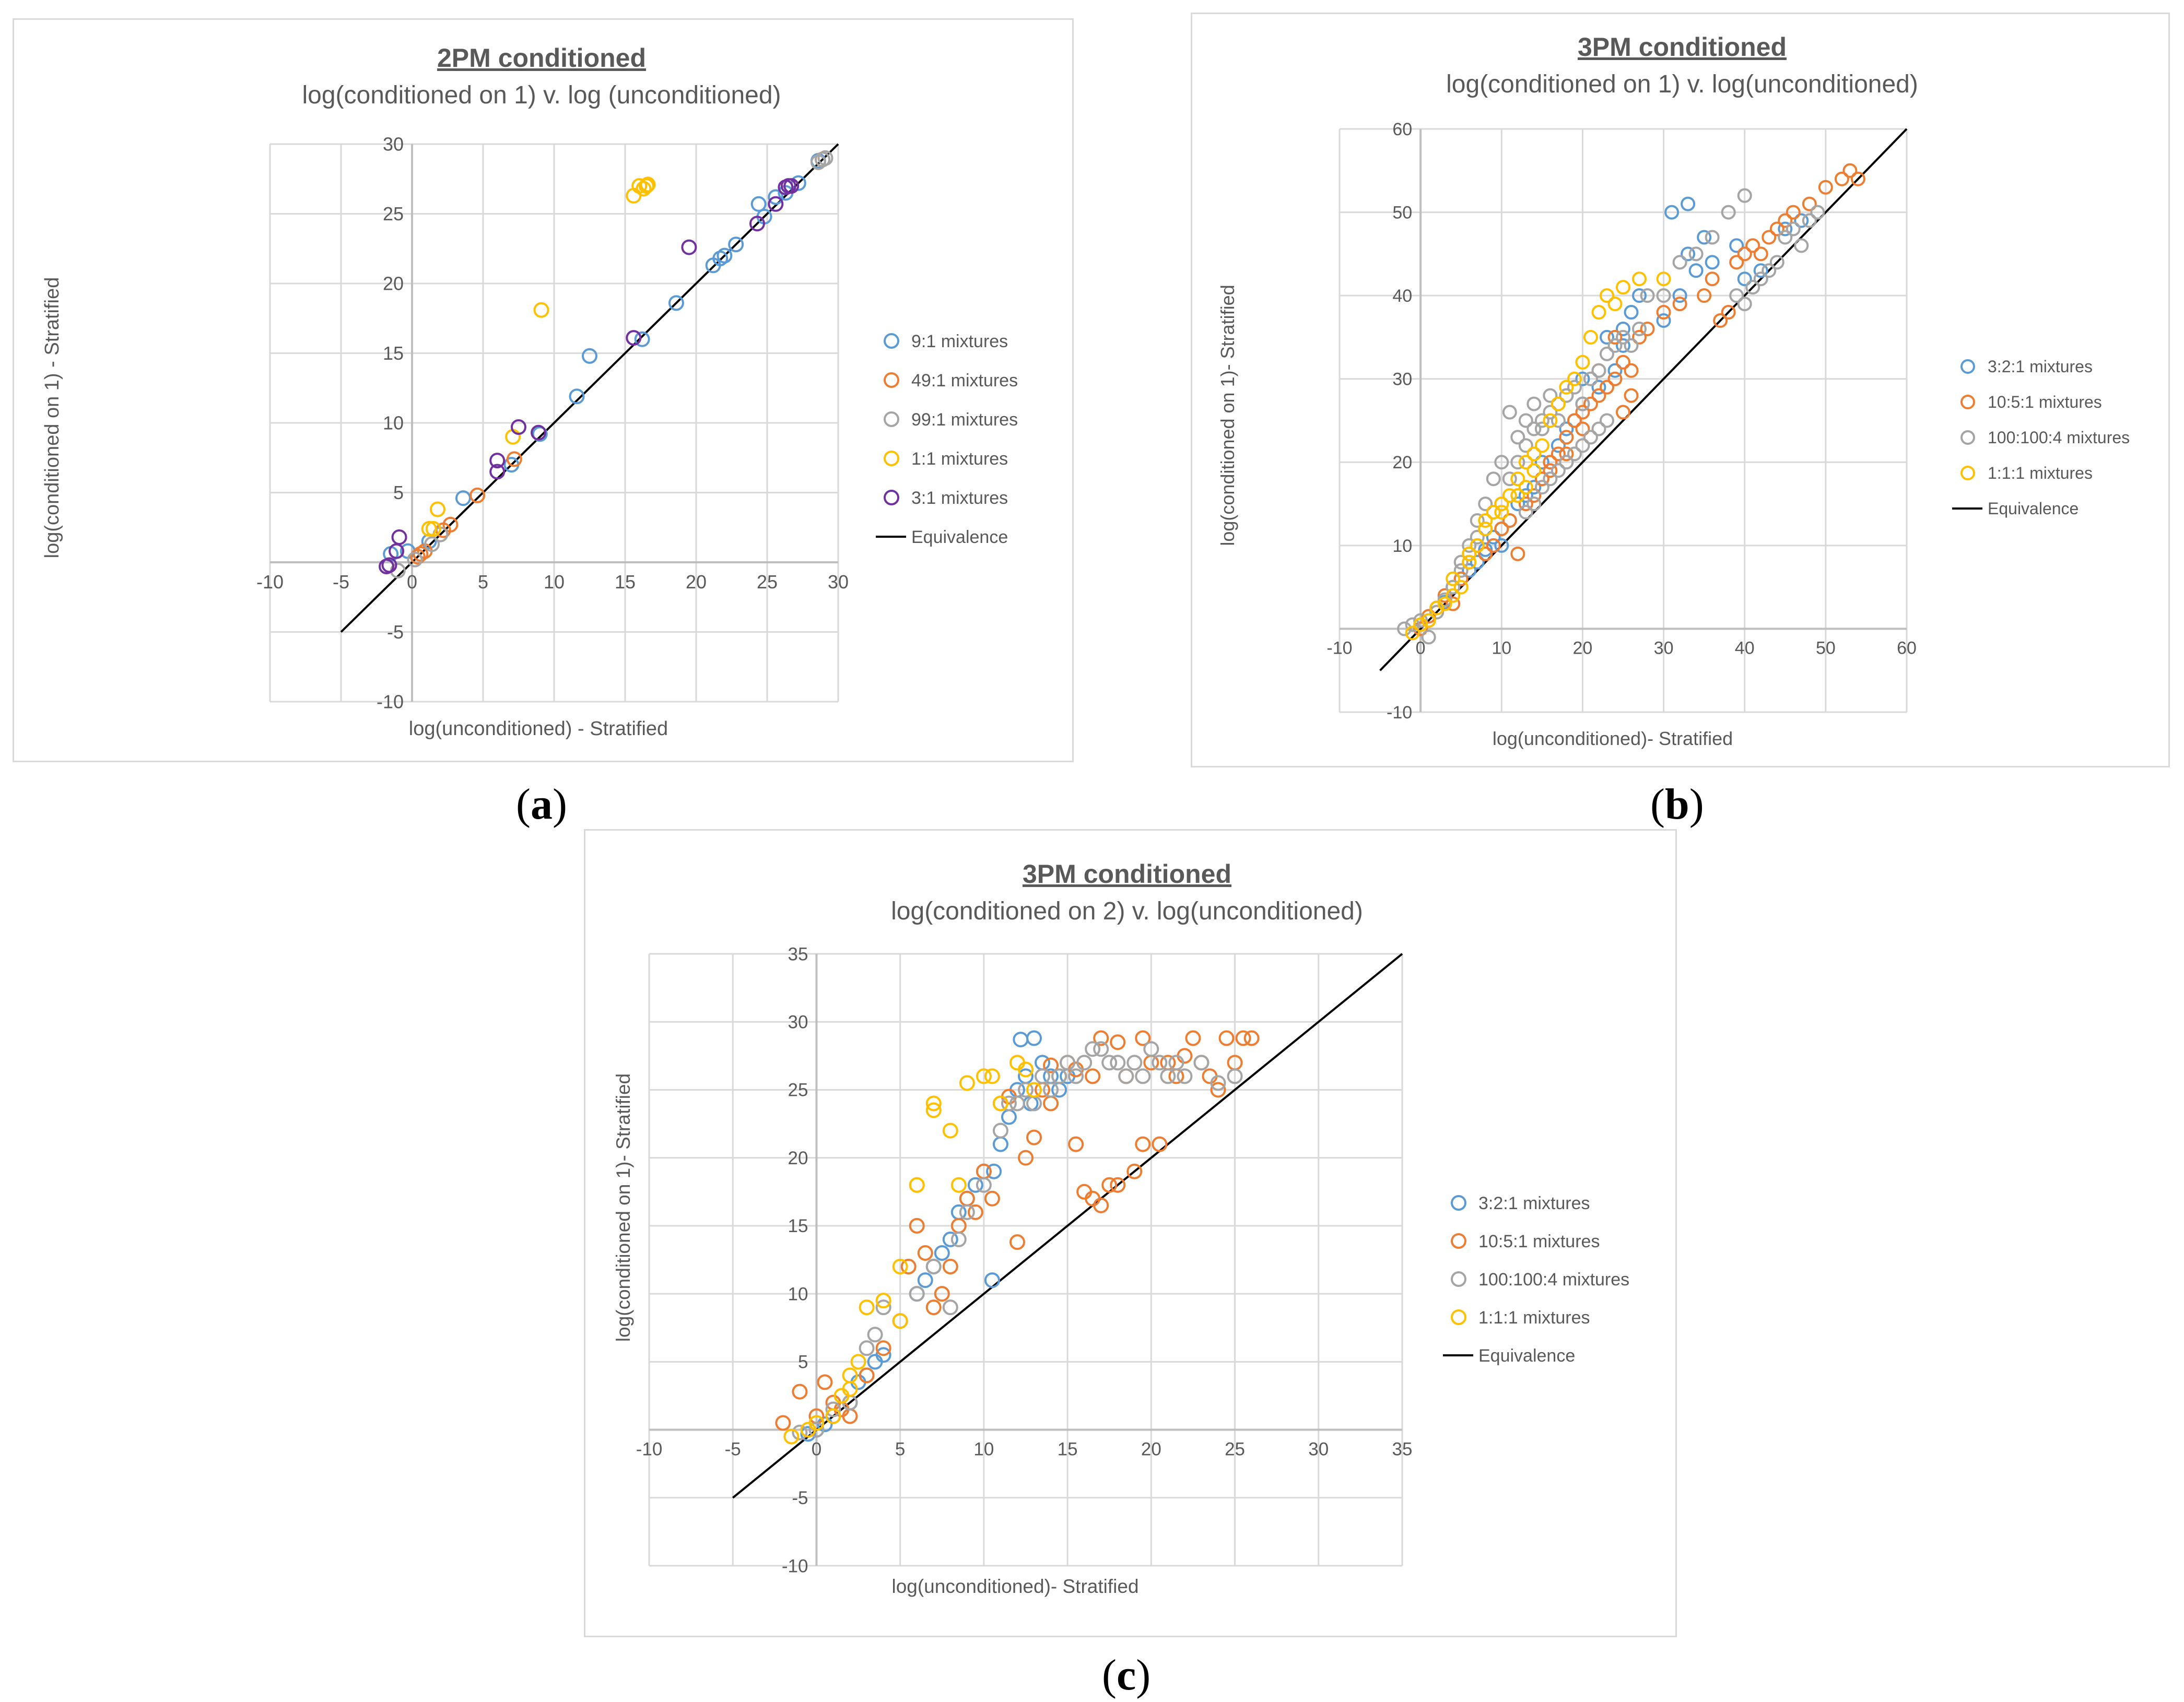  I want to click on x-tick-label: -5, so click(341, 582).